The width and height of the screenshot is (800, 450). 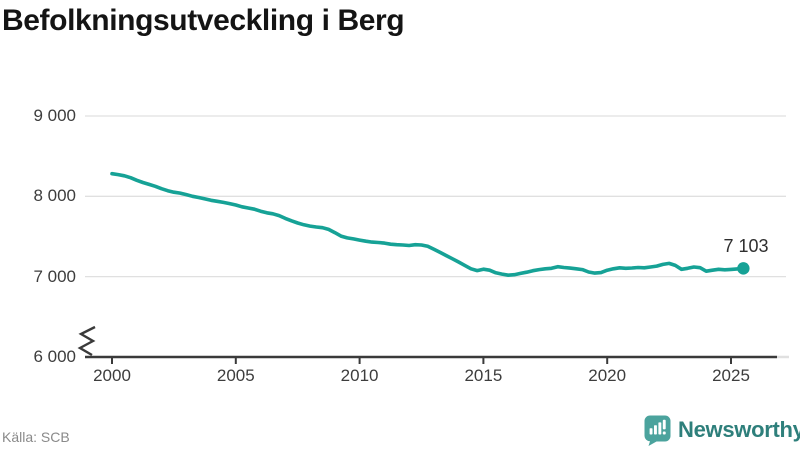 I want to click on latest-value-dot, so click(x=743, y=268).